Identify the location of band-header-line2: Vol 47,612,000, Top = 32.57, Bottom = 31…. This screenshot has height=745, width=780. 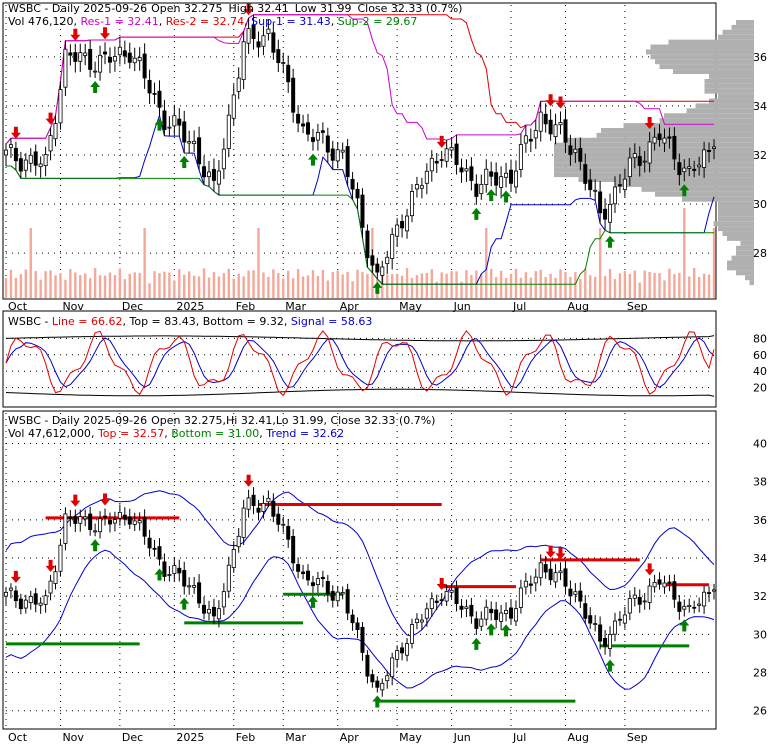
(176, 433).